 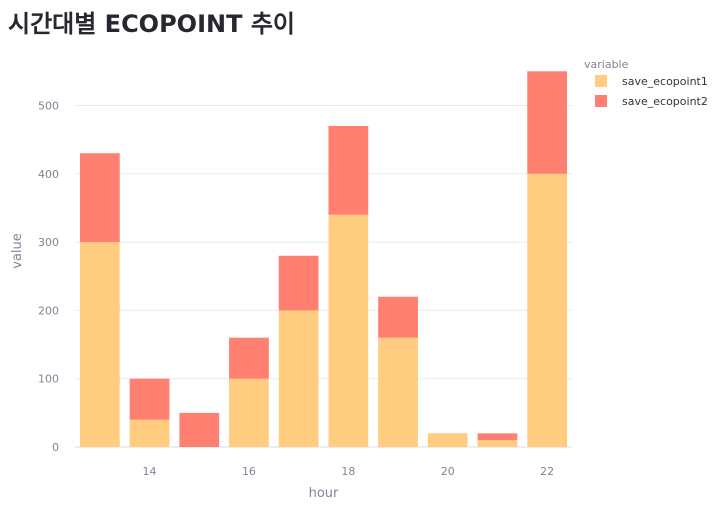 What do you see at coordinates (48, 379) in the screenshot?
I see `y-tick-label: 100` at bounding box center [48, 379].